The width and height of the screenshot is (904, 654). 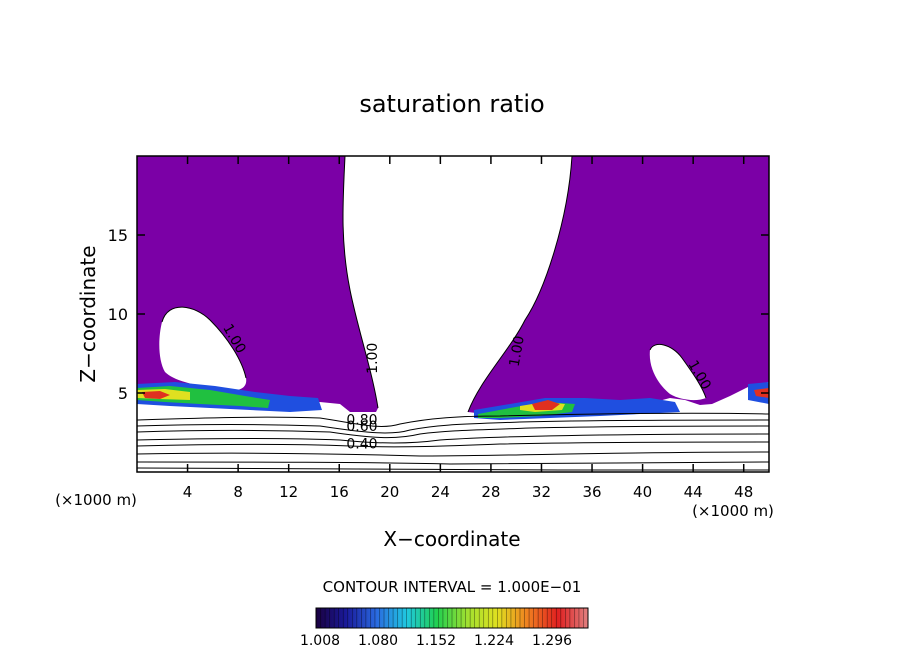 What do you see at coordinates (339, 492) in the screenshot?
I see `x-tick-label: 16` at bounding box center [339, 492].